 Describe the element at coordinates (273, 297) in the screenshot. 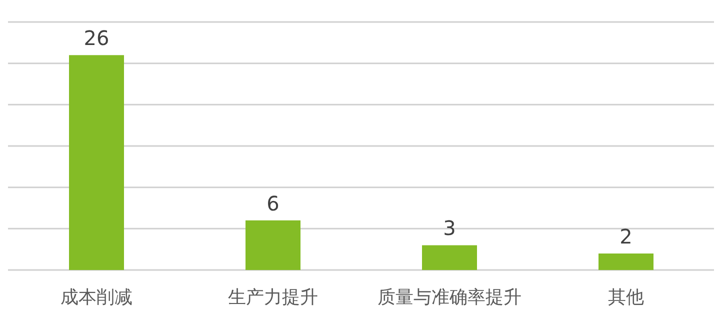

I see `x-tick-label: 生产力提升` at that location.